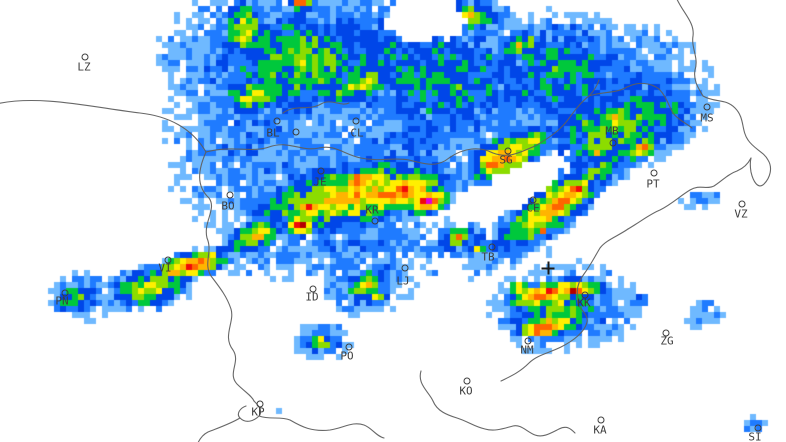  Describe the element at coordinates (296, 132) in the screenshot. I see `unlabeled-station-circle` at that location.